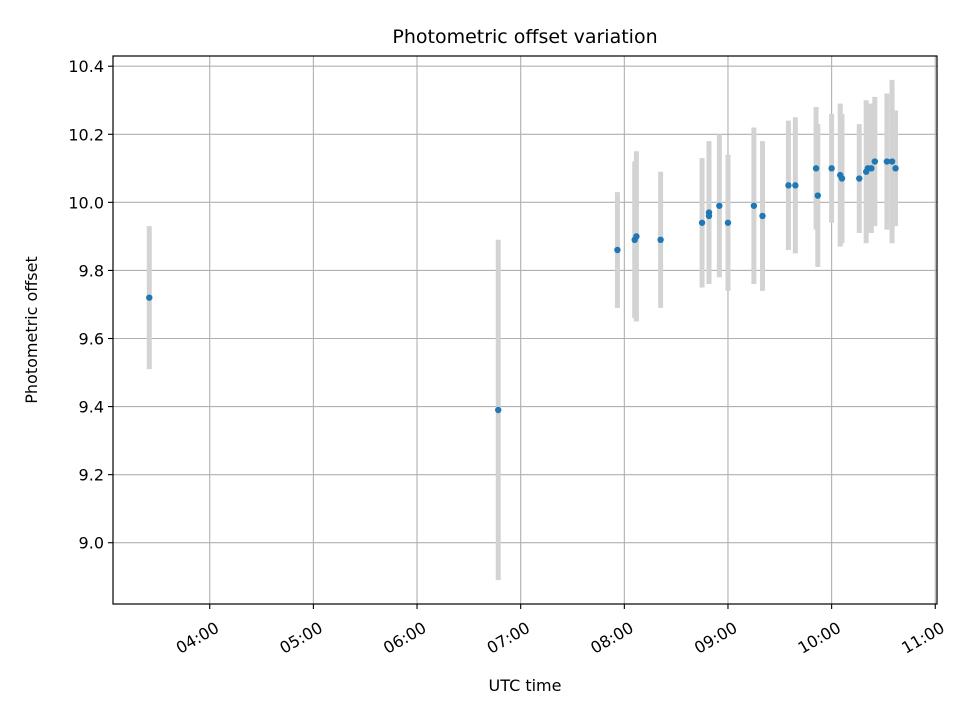 This screenshot has height=720, width=960. I want to click on y-tick-label: 9.2, so click(91, 475).